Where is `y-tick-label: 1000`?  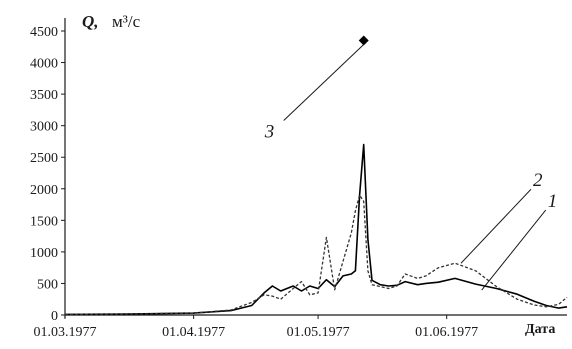
y-tick-label: 1000 is located at coordinates (44, 253).